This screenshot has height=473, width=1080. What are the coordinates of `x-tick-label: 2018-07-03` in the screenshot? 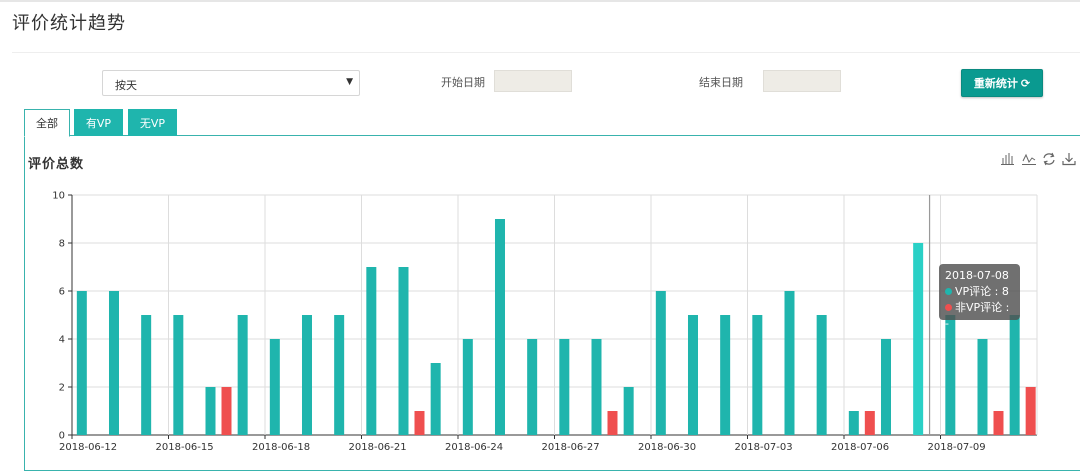 It's located at (764, 447).